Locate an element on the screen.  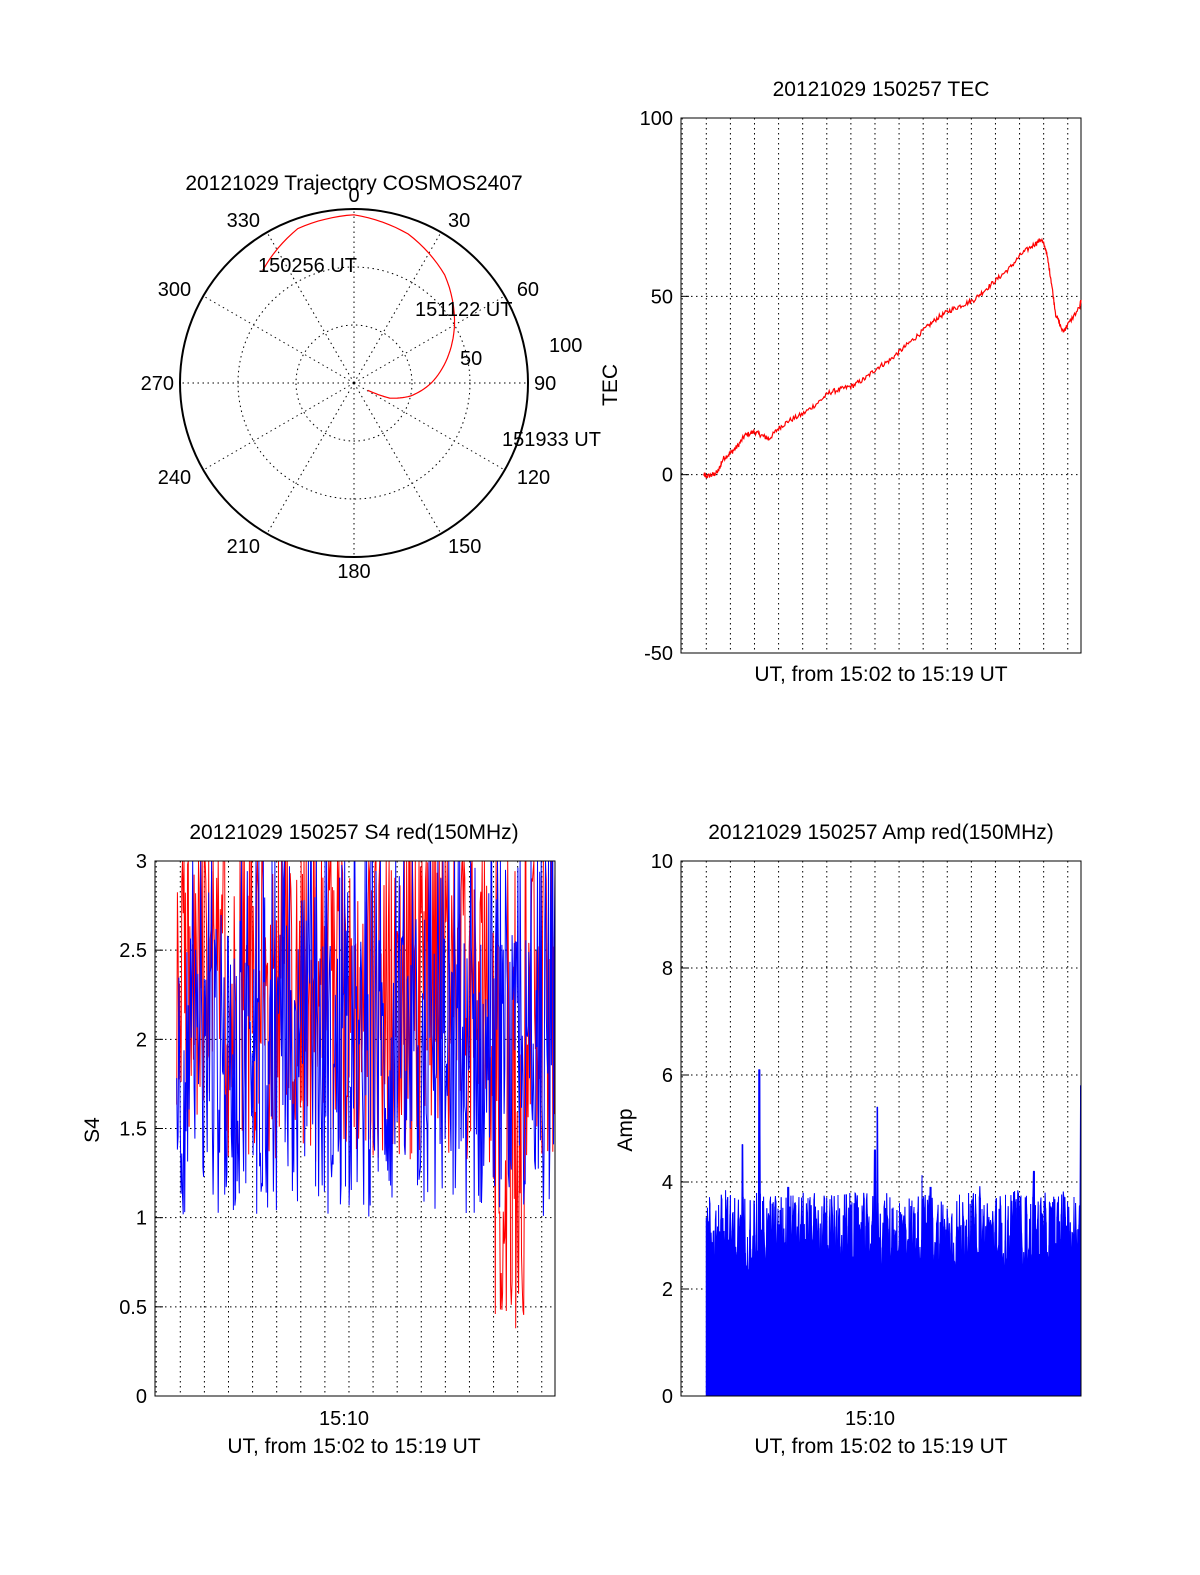
s4-ylabel: S4 is located at coordinates (92, 1130).